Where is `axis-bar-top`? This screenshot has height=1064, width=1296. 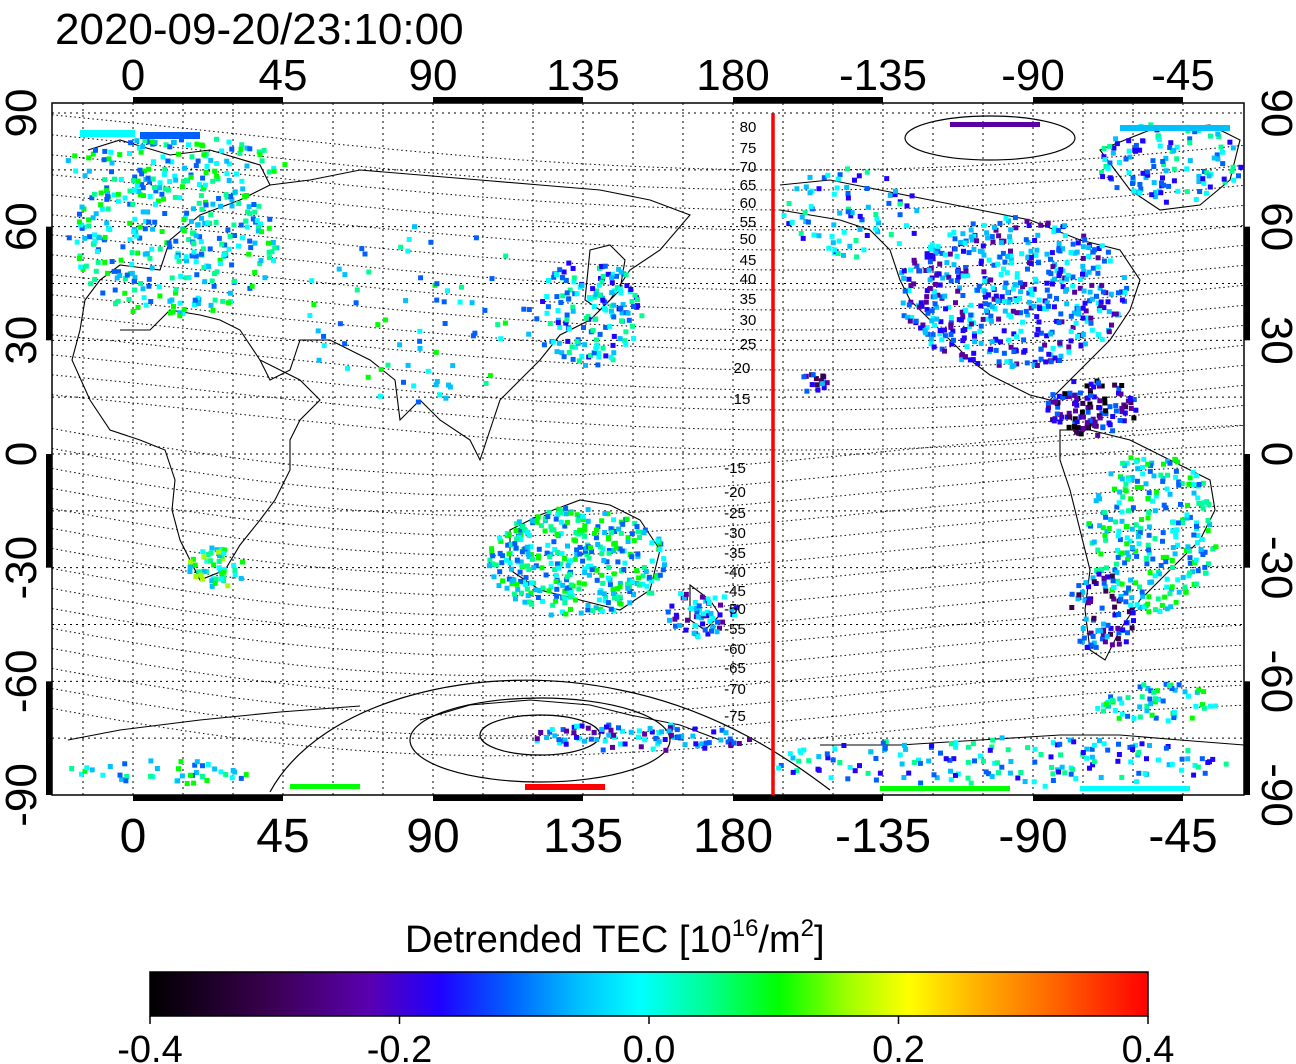
axis-bar-top is located at coordinates (508, 100).